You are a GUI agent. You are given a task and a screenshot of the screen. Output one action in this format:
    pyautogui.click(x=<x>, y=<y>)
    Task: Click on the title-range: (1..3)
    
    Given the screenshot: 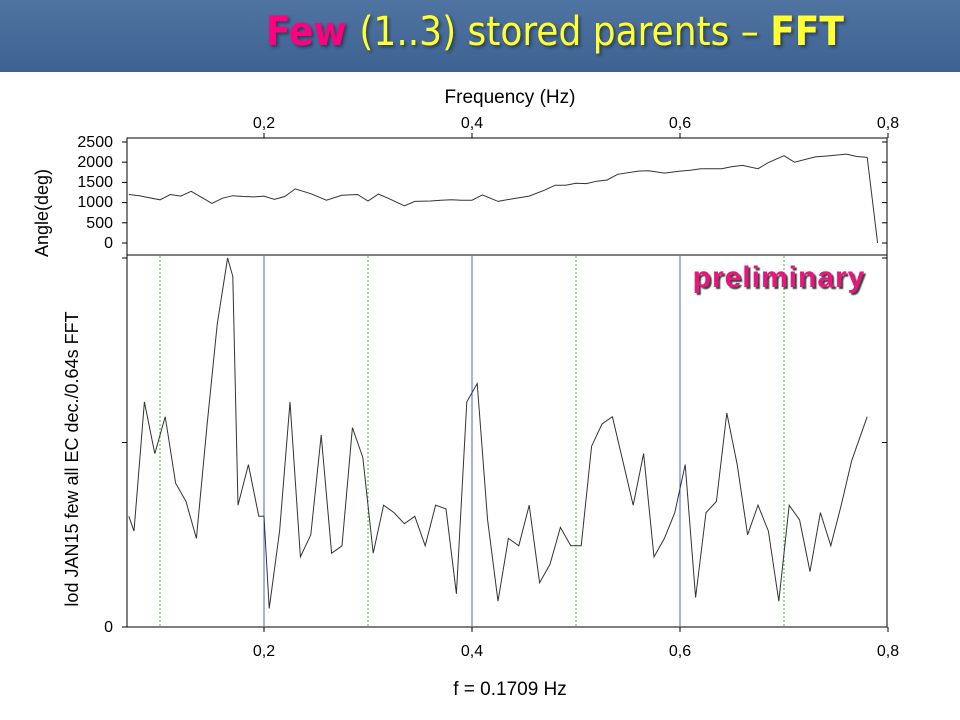 What is the action you would take?
    pyautogui.click(x=408, y=32)
    